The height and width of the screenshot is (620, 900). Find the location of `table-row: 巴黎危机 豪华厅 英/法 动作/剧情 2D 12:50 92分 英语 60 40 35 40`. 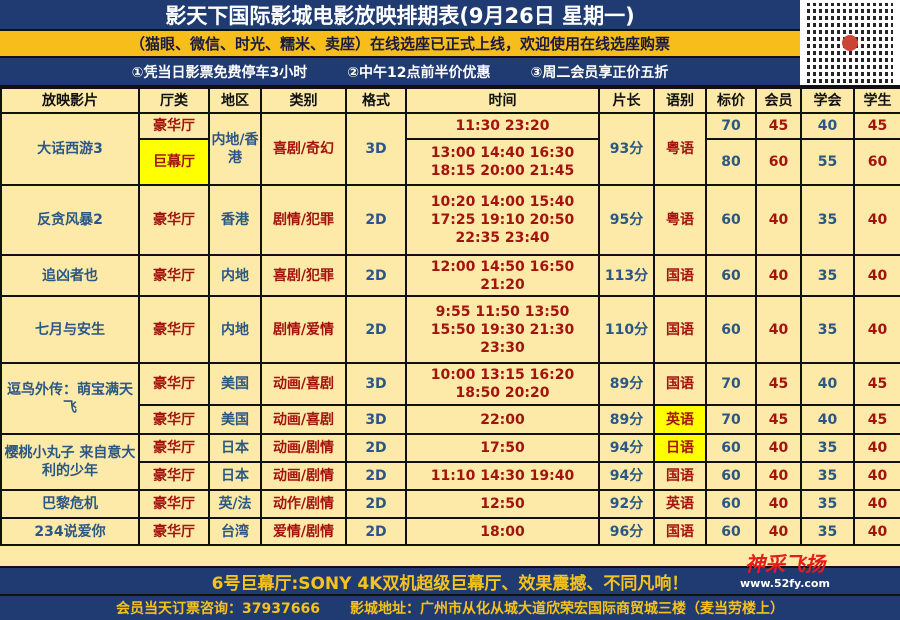

table-row: 巴黎危机 豪华厅 英/法 动作/剧情 2D 12:50 92分 英语 60 40 35 40 is located at coordinates (450, 504).